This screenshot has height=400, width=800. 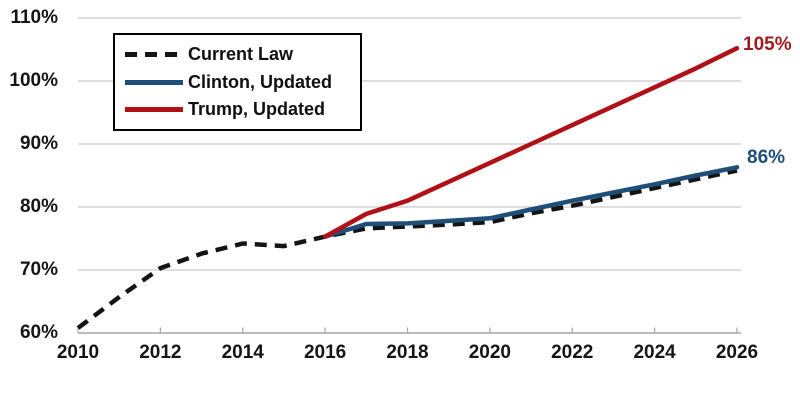 What do you see at coordinates (766, 157) in the screenshot?
I see `clinton-end-value-label: 86%` at bounding box center [766, 157].